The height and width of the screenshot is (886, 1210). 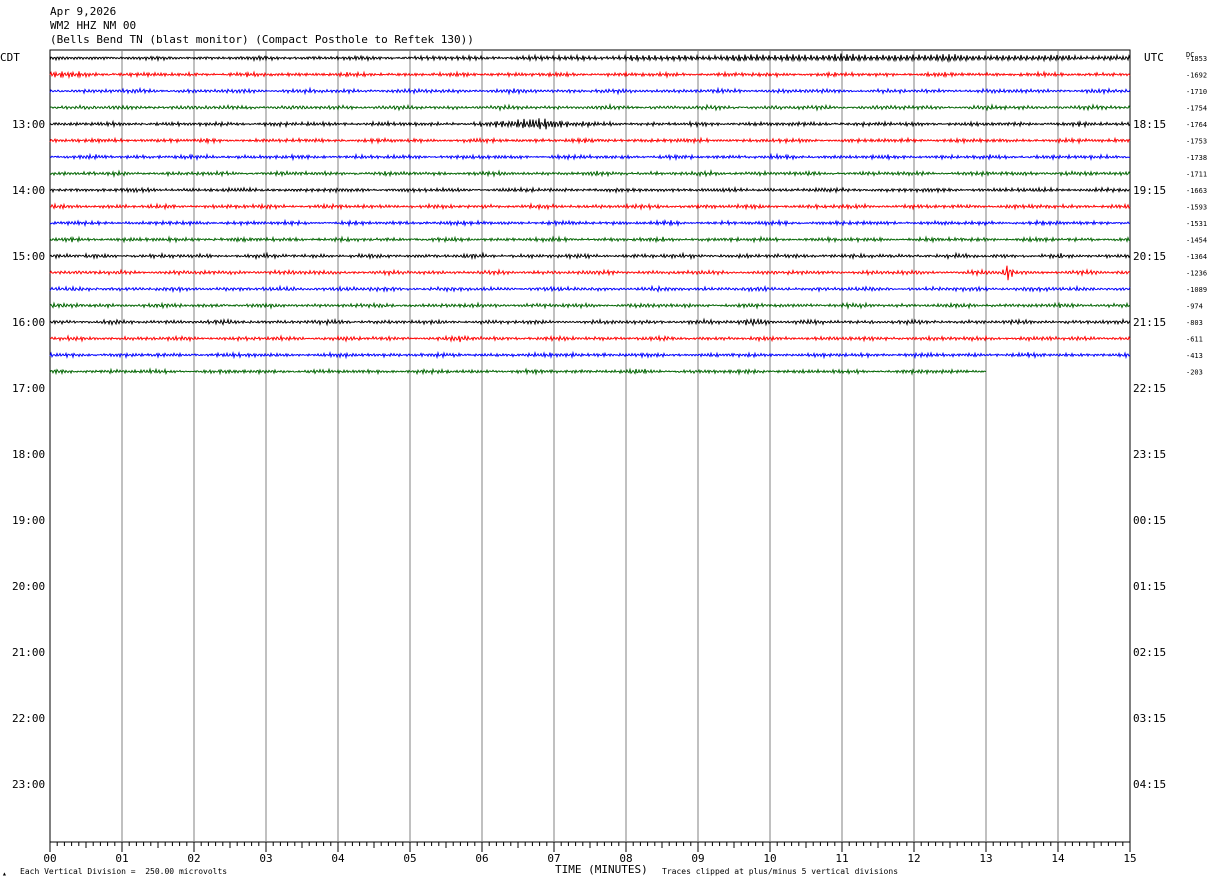 What do you see at coordinates (1190, 55) in the screenshot?
I see `dc-column-title: DC` at bounding box center [1190, 55].